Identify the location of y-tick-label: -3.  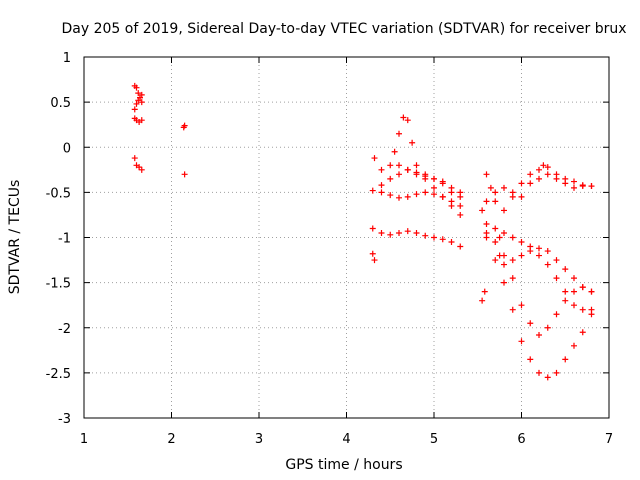
(64, 419).